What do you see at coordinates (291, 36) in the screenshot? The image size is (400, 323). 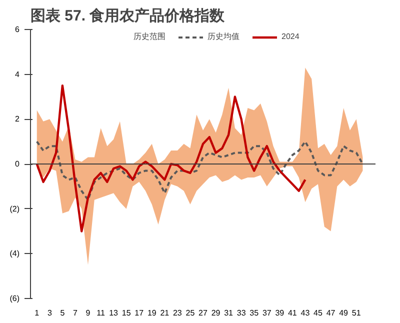 I see `legend-label: 2024` at bounding box center [291, 36].